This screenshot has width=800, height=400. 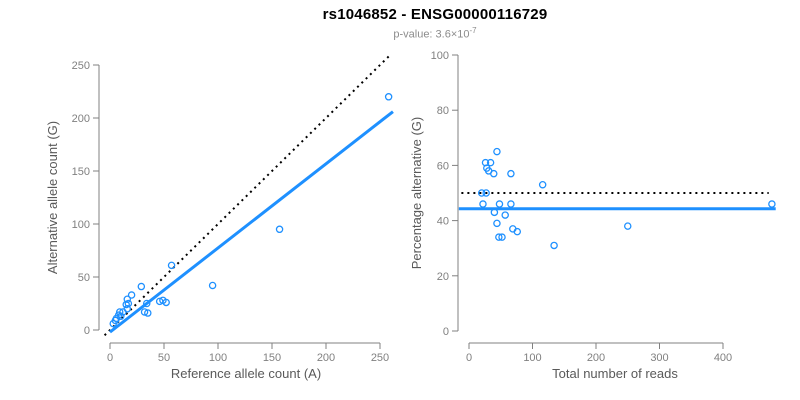 What do you see at coordinates (84, 278) in the screenshot?
I see `y-tick-label: 50` at bounding box center [84, 278].